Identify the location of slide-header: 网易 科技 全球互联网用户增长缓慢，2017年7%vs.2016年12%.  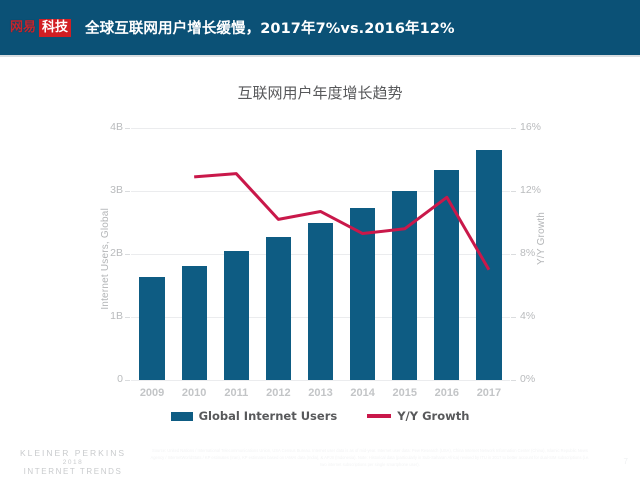
(320, 28).